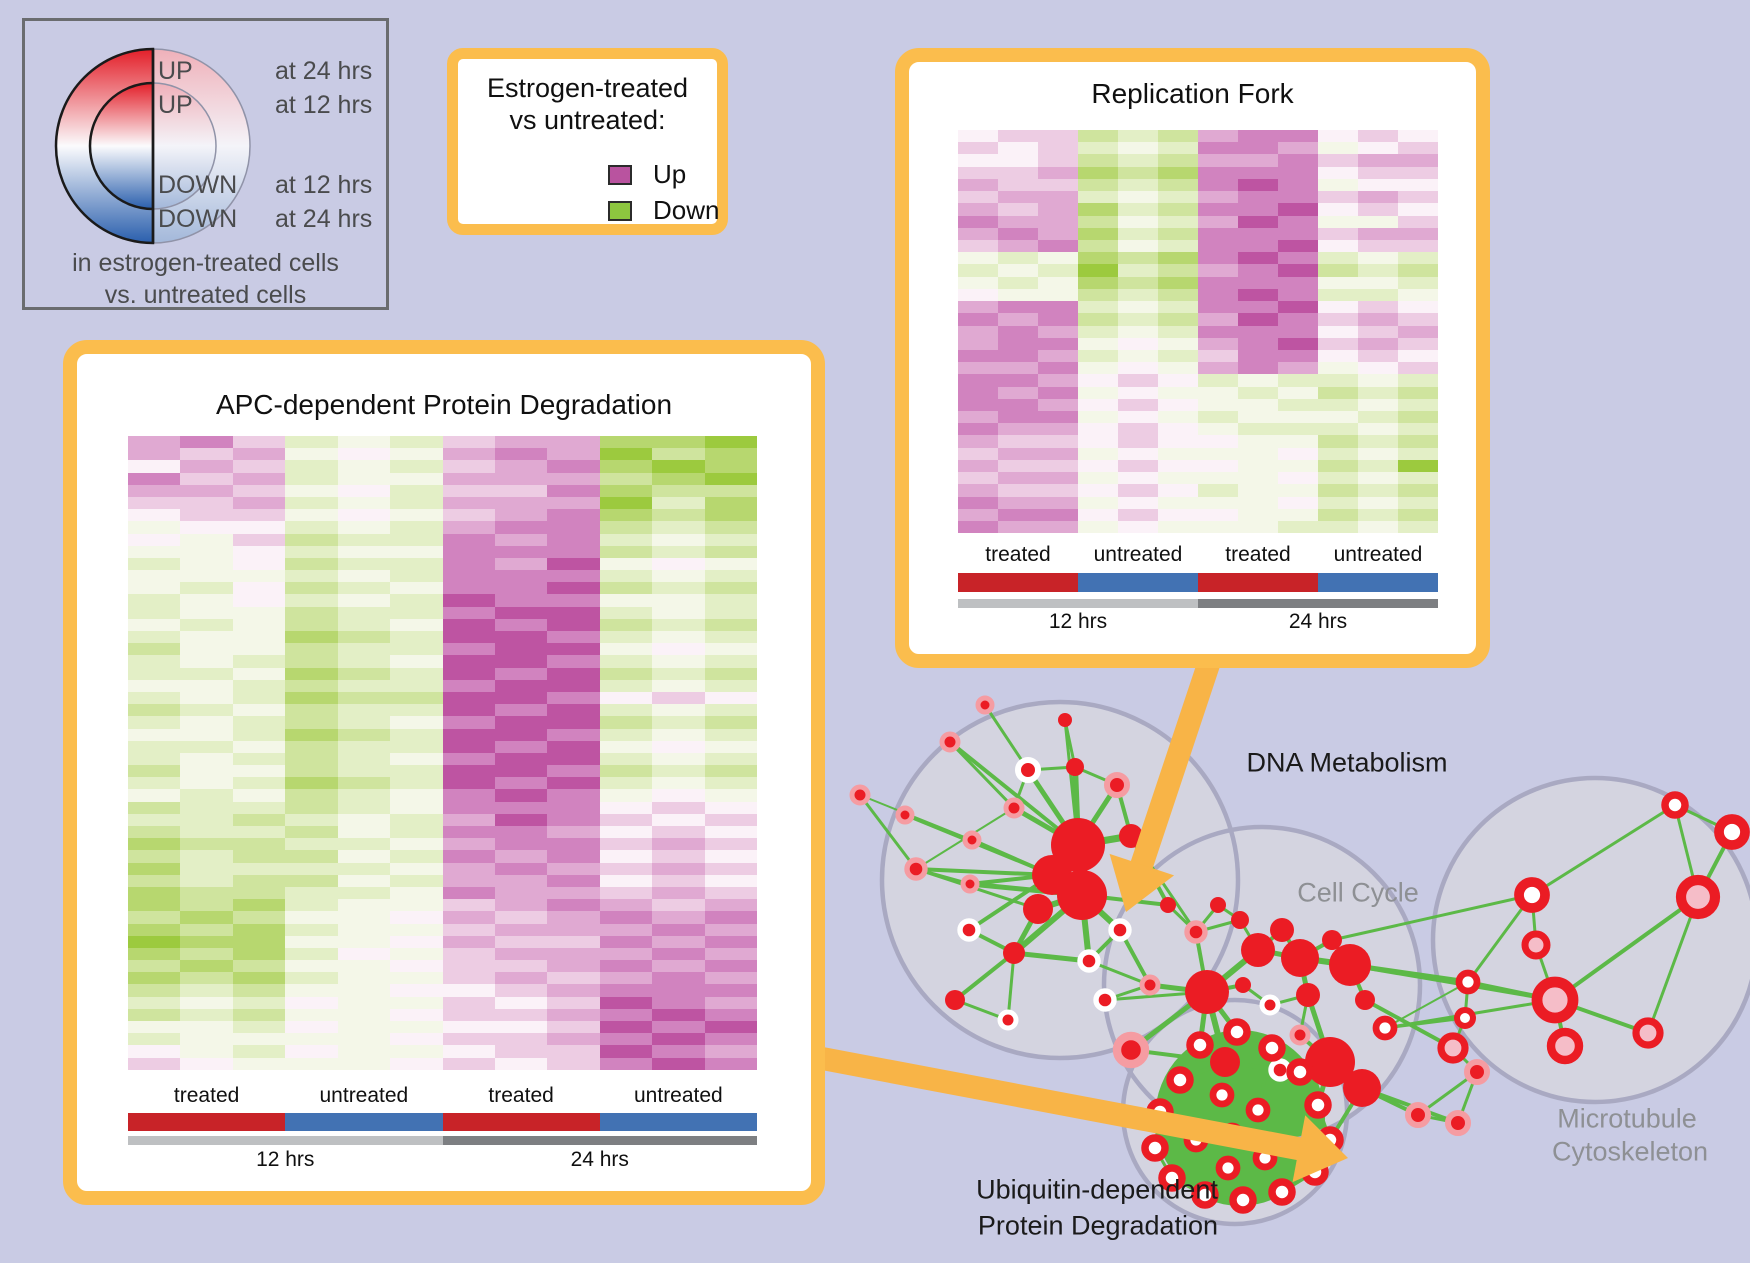  What do you see at coordinates (1300, 958) in the screenshot?
I see `gene-node-big` at bounding box center [1300, 958].